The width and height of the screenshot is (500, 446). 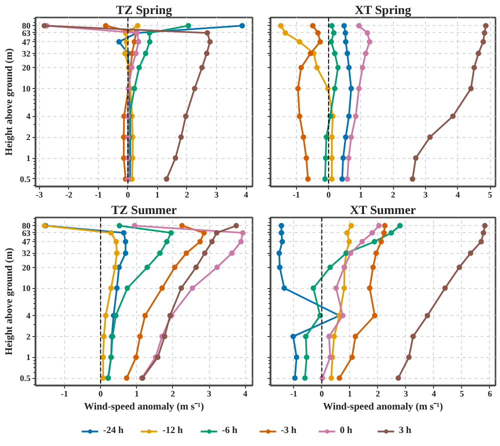 I want to click on legend-label: -24 h, so click(x=113, y=431).